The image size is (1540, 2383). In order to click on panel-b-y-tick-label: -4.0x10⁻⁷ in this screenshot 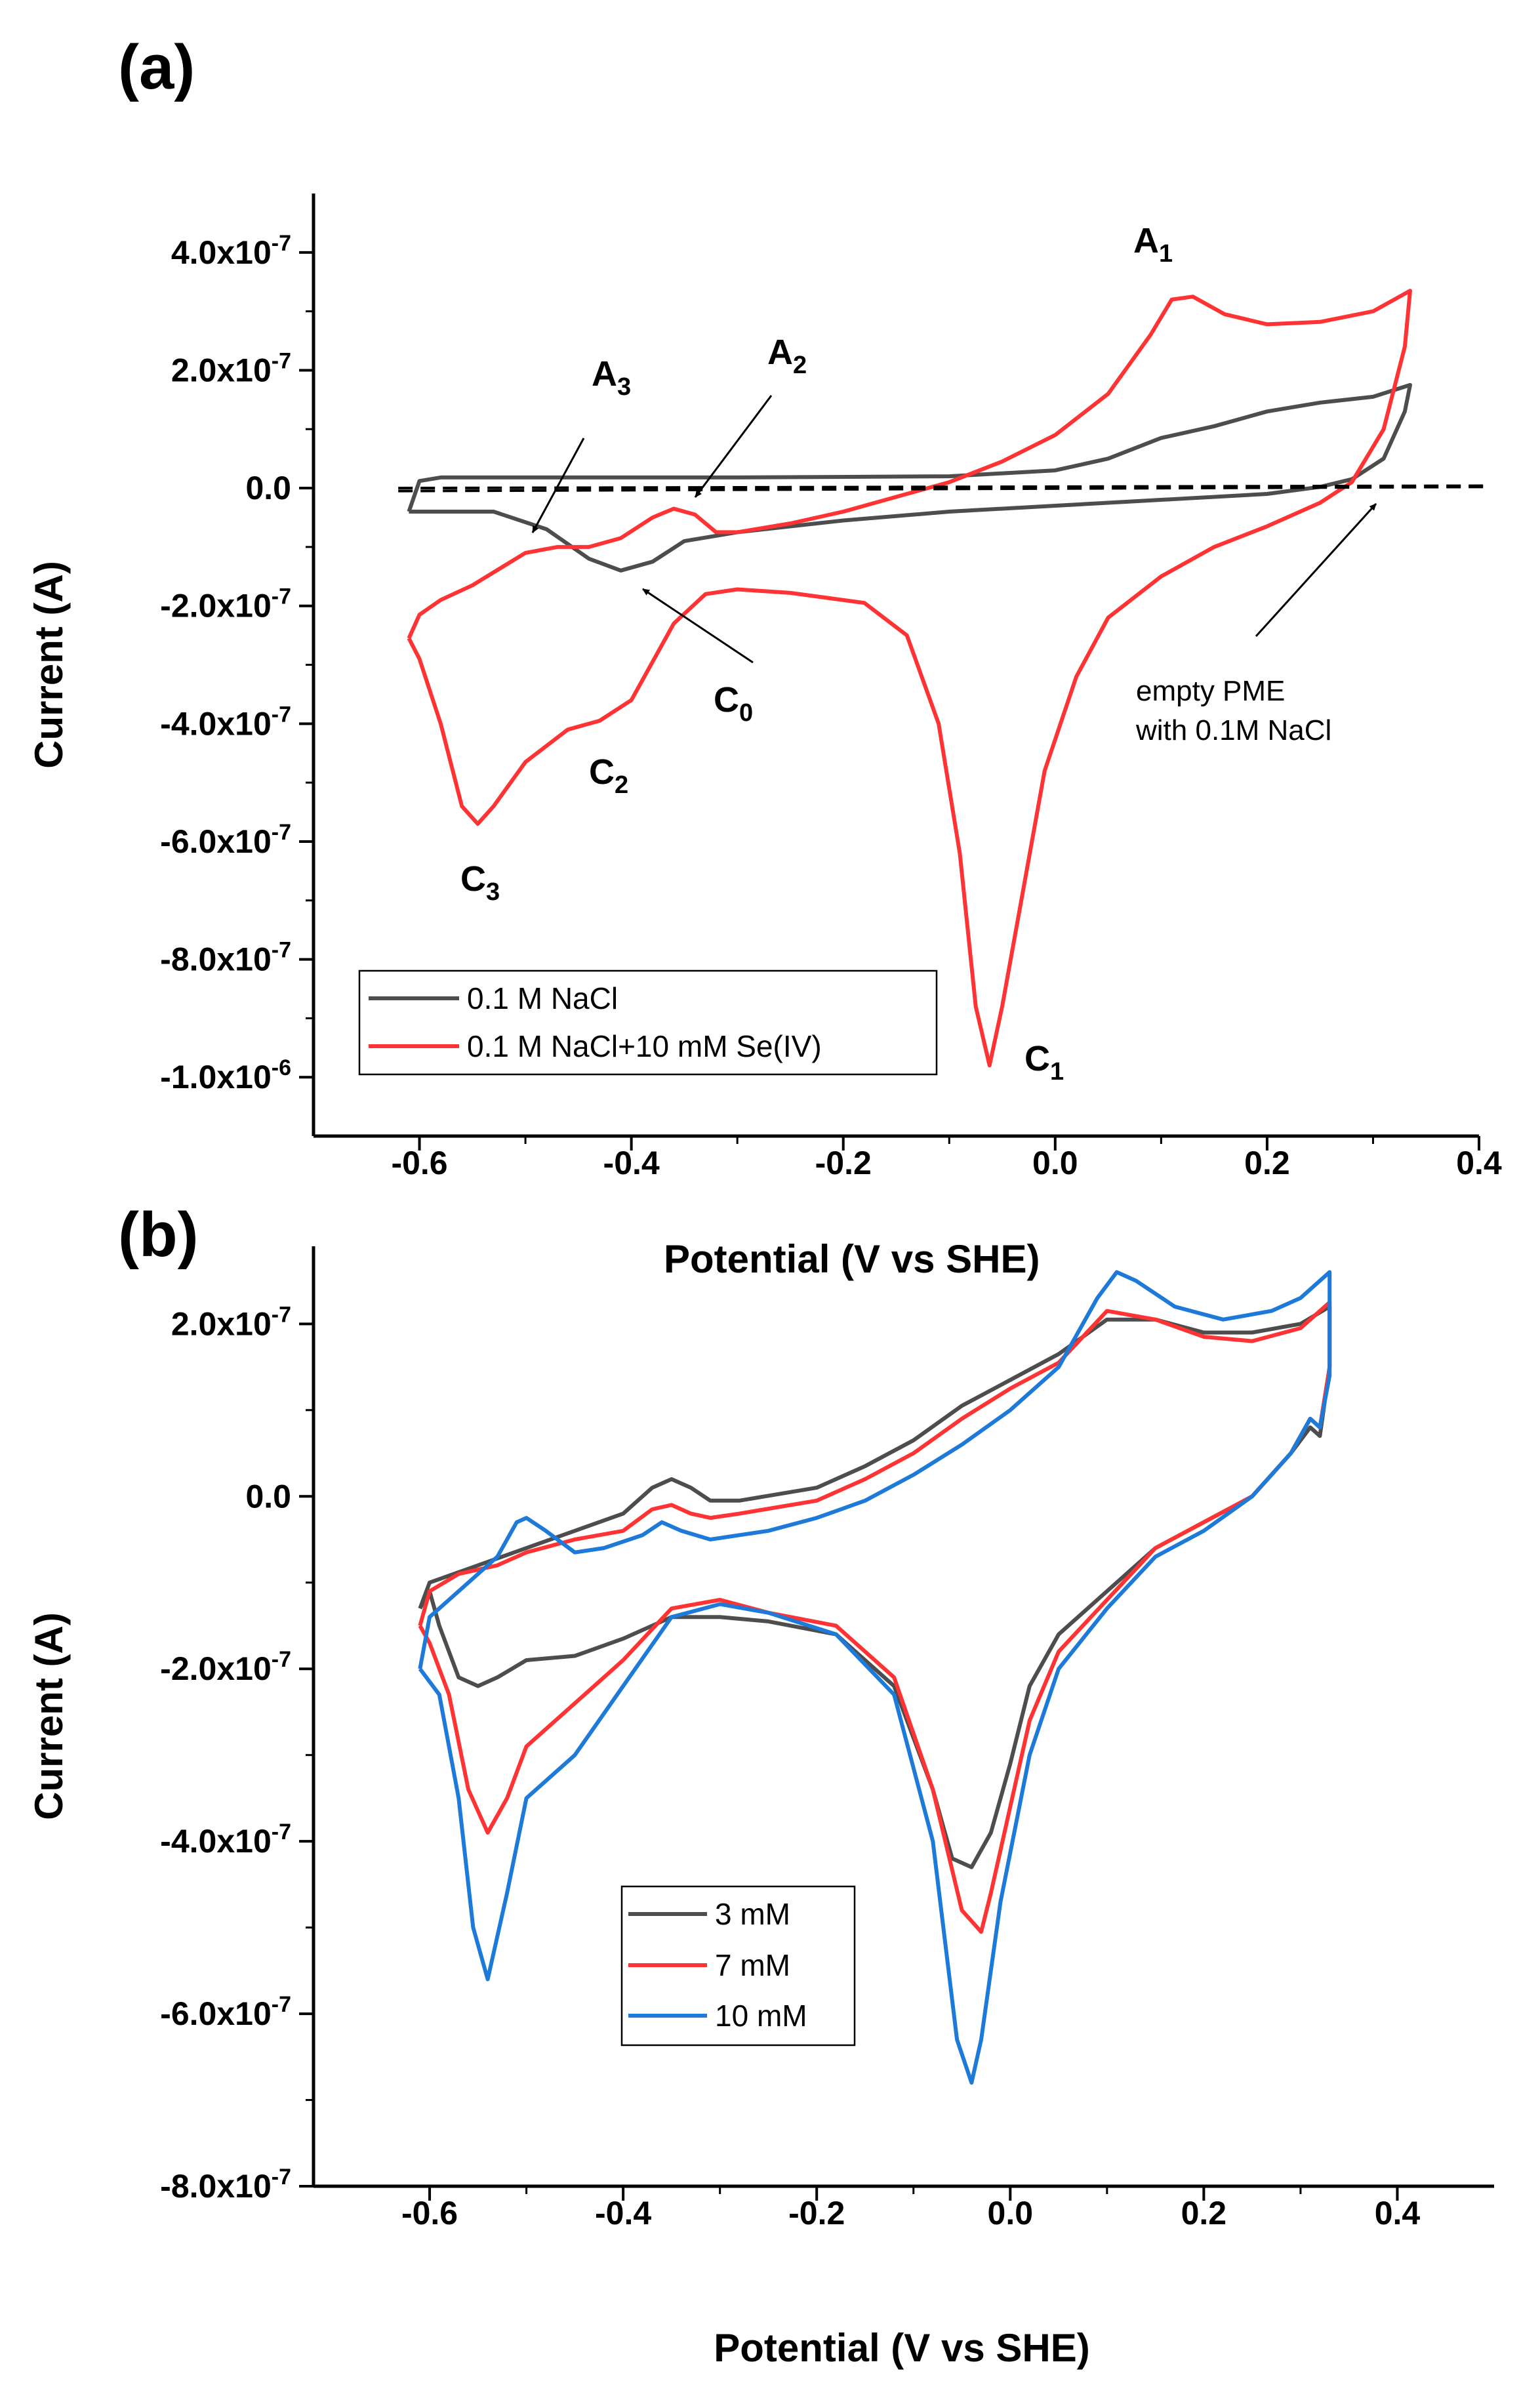, I will do `click(225, 1840)`.